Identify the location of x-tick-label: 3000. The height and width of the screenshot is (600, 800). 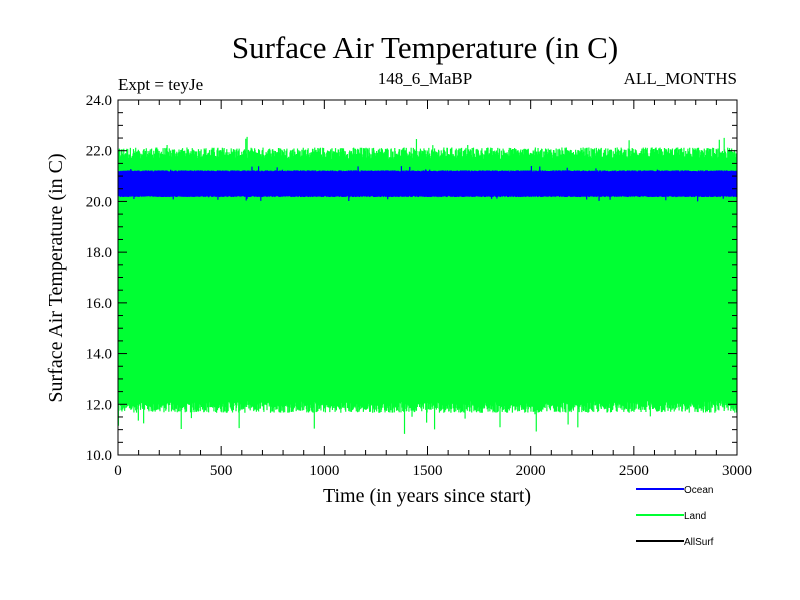
(737, 471).